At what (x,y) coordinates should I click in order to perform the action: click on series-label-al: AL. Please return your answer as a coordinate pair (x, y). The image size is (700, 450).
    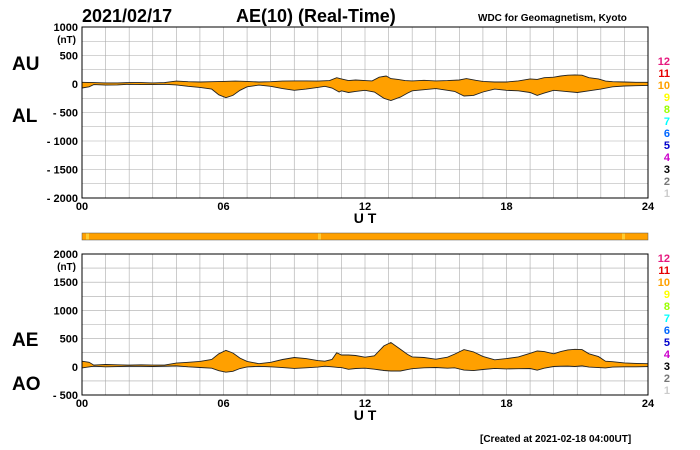
    Looking at the image, I should click on (25, 116).